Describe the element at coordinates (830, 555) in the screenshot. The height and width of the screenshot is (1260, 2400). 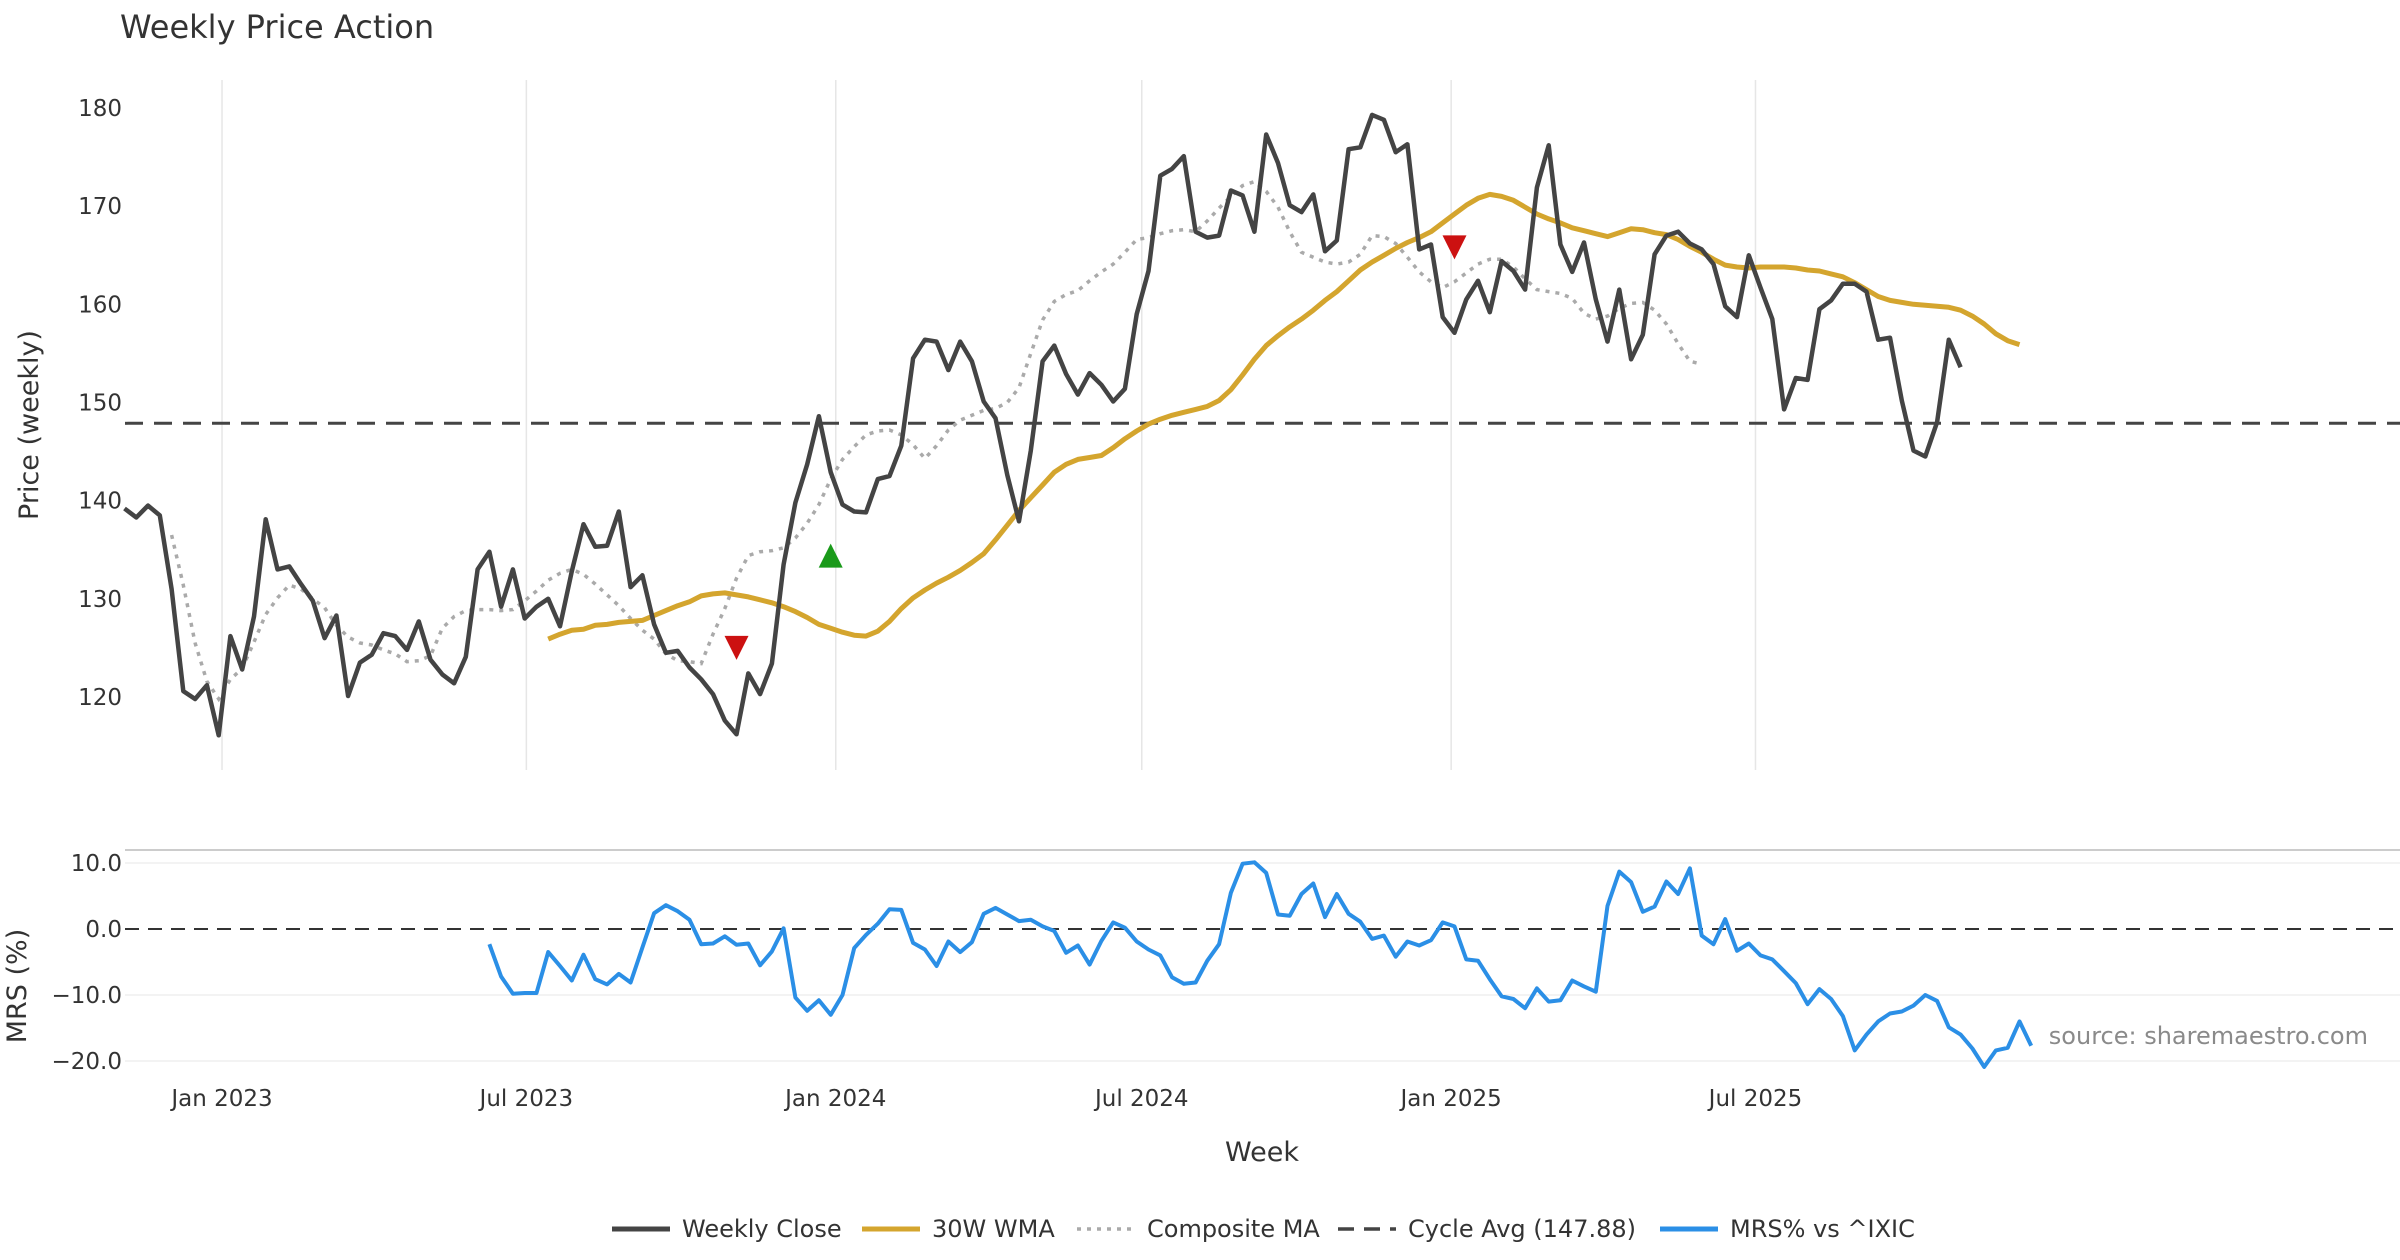
I see `buy-signal-marker` at that location.